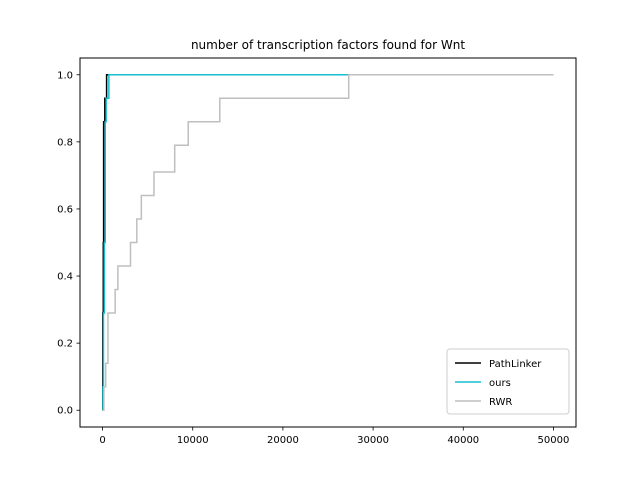 This screenshot has width=640, height=480. What do you see at coordinates (193, 440) in the screenshot?
I see `x-tick-label: 10000` at bounding box center [193, 440].